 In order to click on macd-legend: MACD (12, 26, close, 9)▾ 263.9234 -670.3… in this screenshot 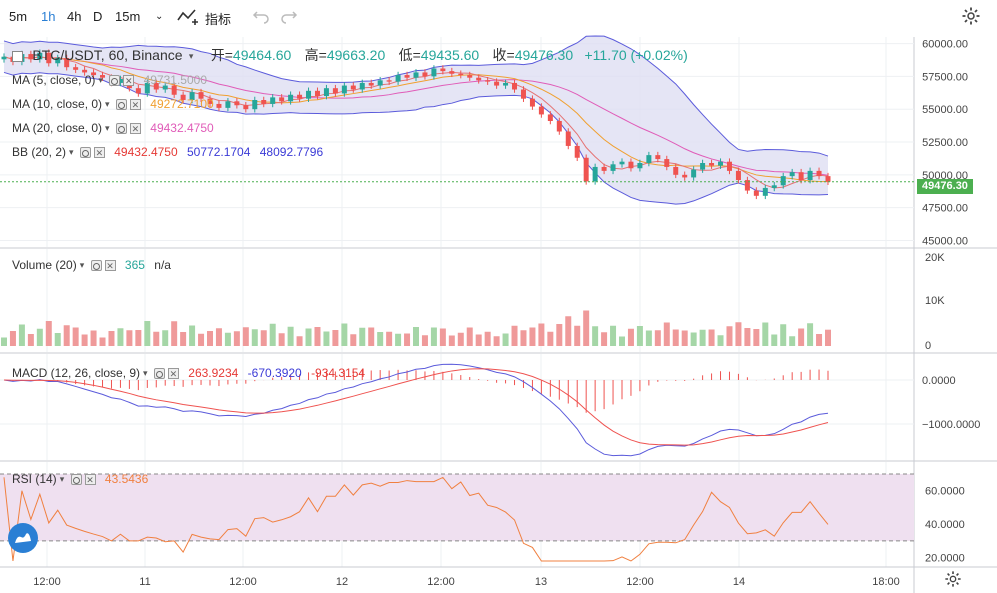, I will do `click(188, 373)`.